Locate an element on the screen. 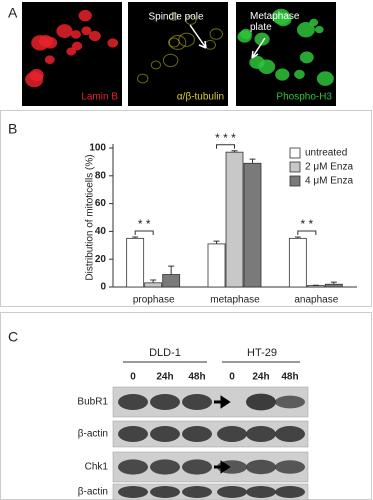 The height and width of the screenshot is (500, 373). y-tick-label: 100 is located at coordinates (97, 148).